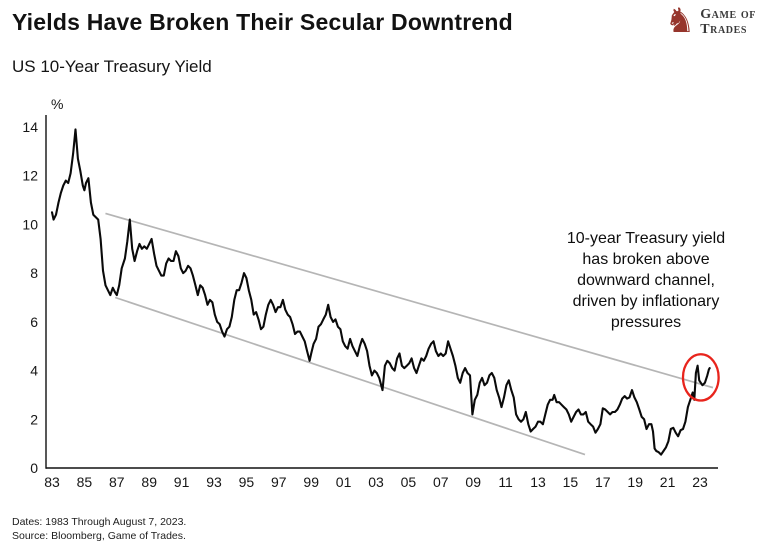  Describe the element at coordinates (182, 482) in the screenshot. I see `x-tick-label: 91` at that location.